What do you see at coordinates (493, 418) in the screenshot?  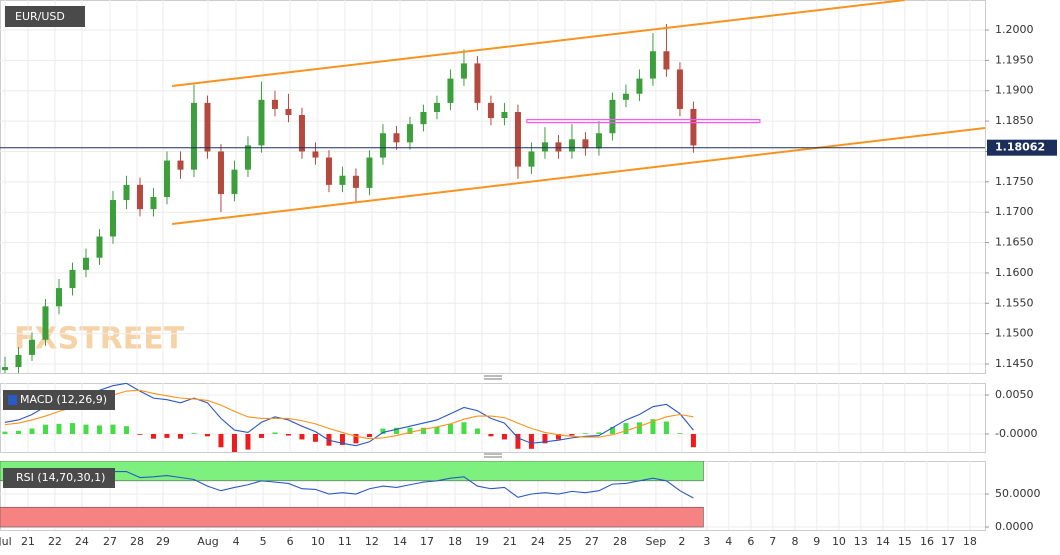 I see `macd-panel` at bounding box center [493, 418].